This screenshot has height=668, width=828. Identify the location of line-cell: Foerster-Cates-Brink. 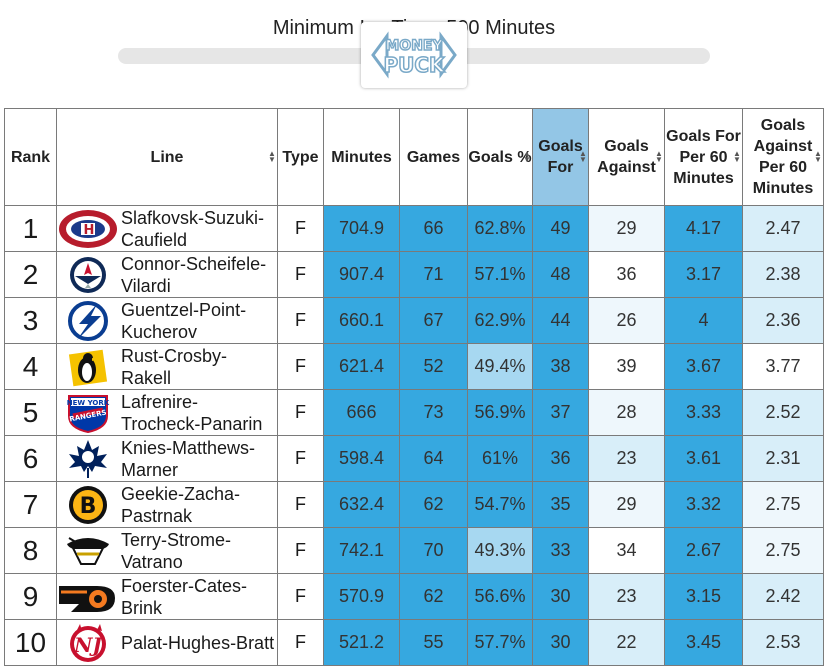
(167, 596).